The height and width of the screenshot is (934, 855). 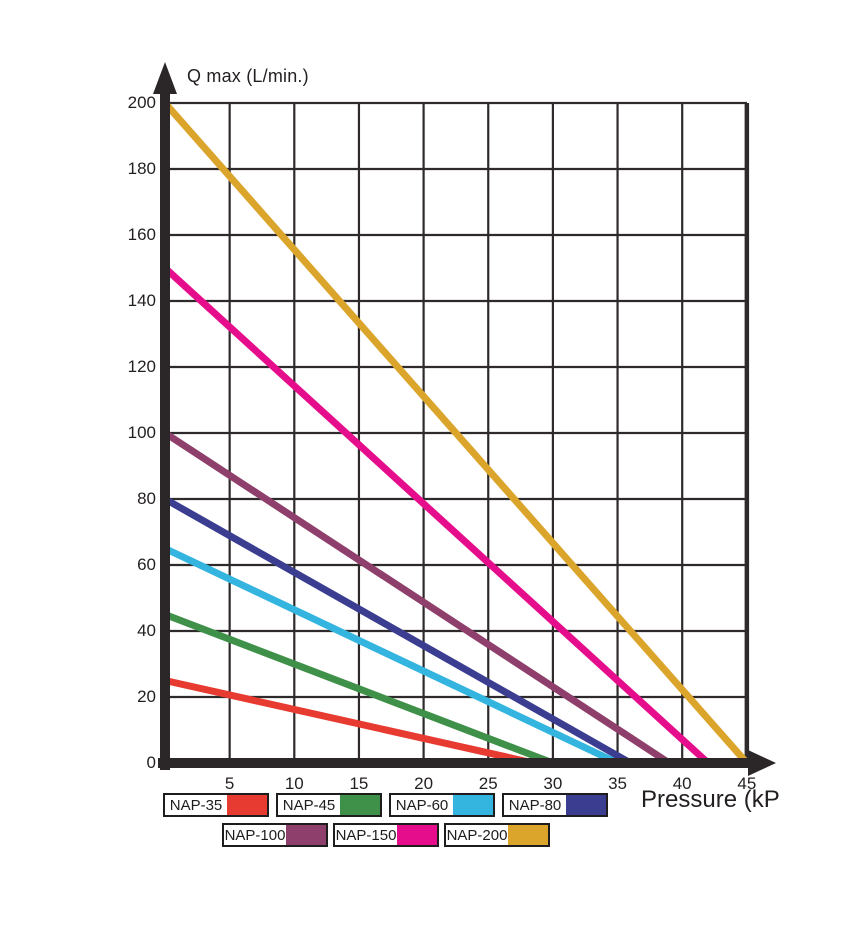 What do you see at coordinates (141, 168) in the screenshot?
I see `y-tick-label-180: 180` at bounding box center [141, 168].